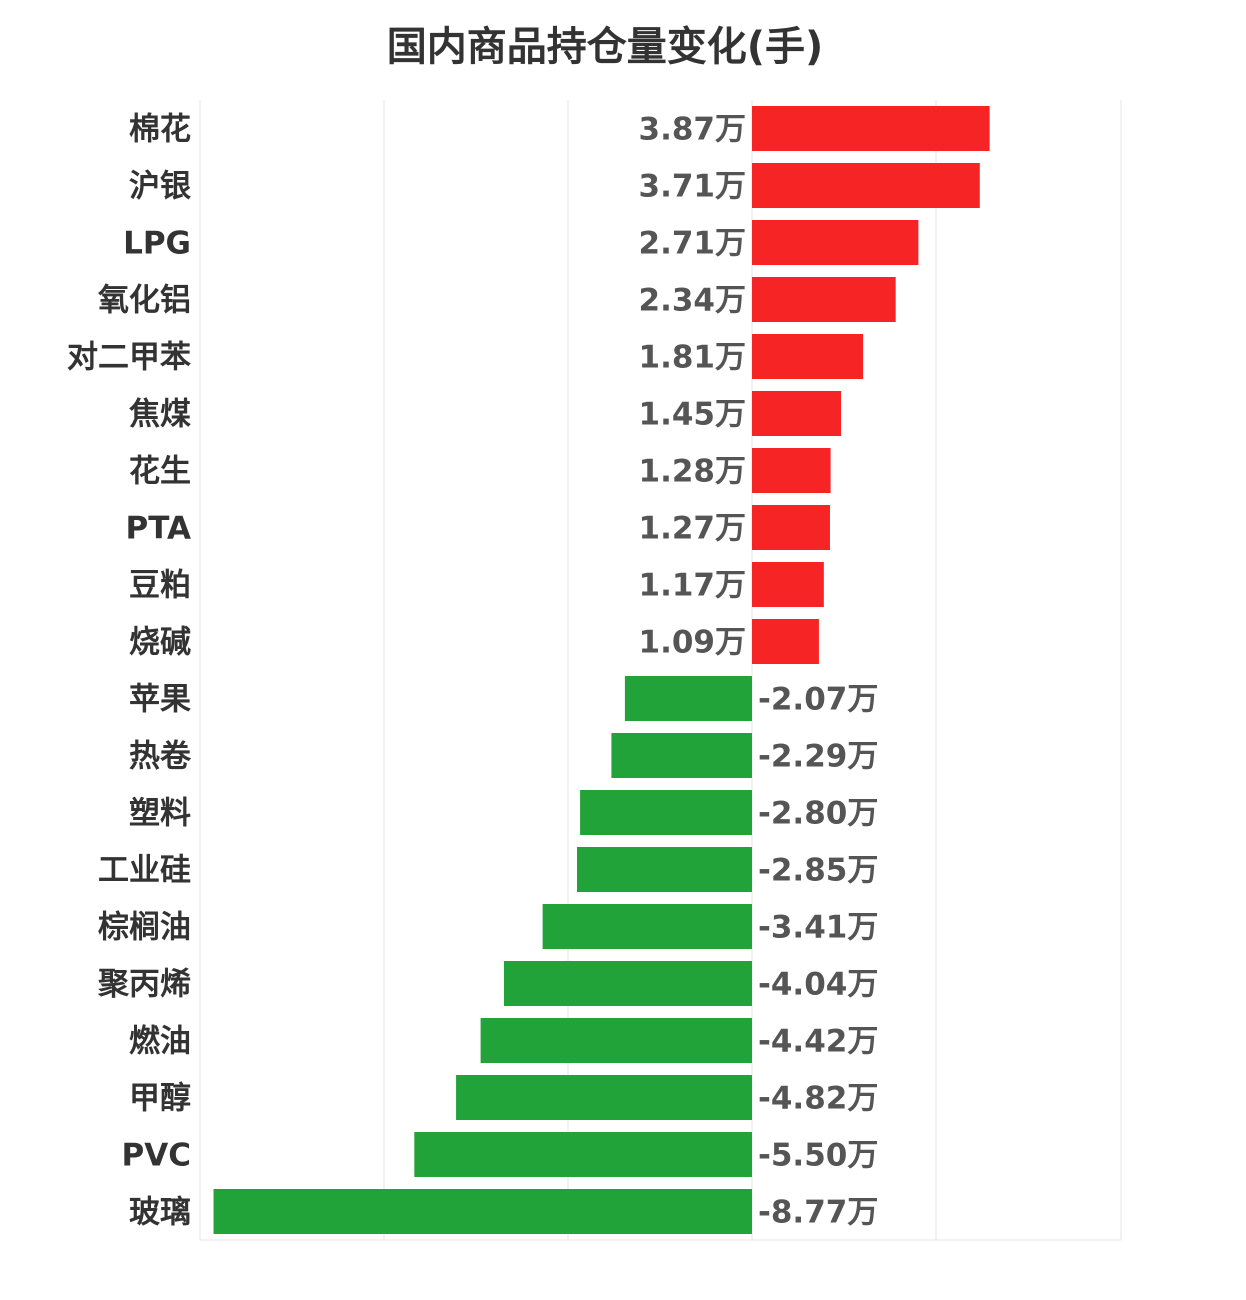 The image size is (1246, 1300). I want to click on category-label: 聚丙烯, so click(144, 985).